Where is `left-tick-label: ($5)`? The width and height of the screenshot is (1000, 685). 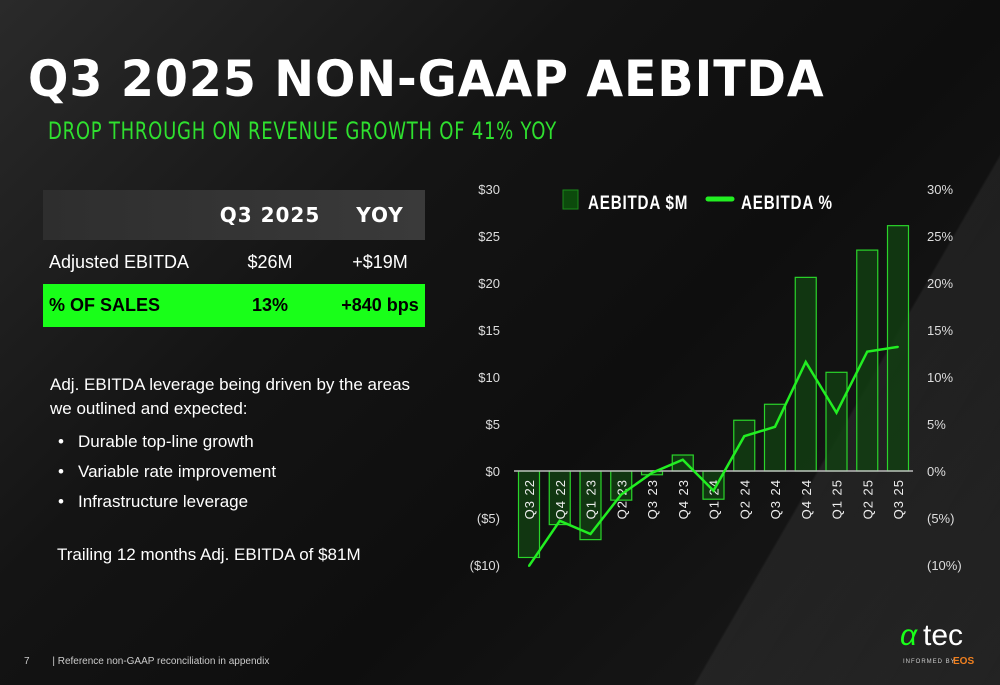 left-tick-label: ($5) is located at coordinates (488, 518).